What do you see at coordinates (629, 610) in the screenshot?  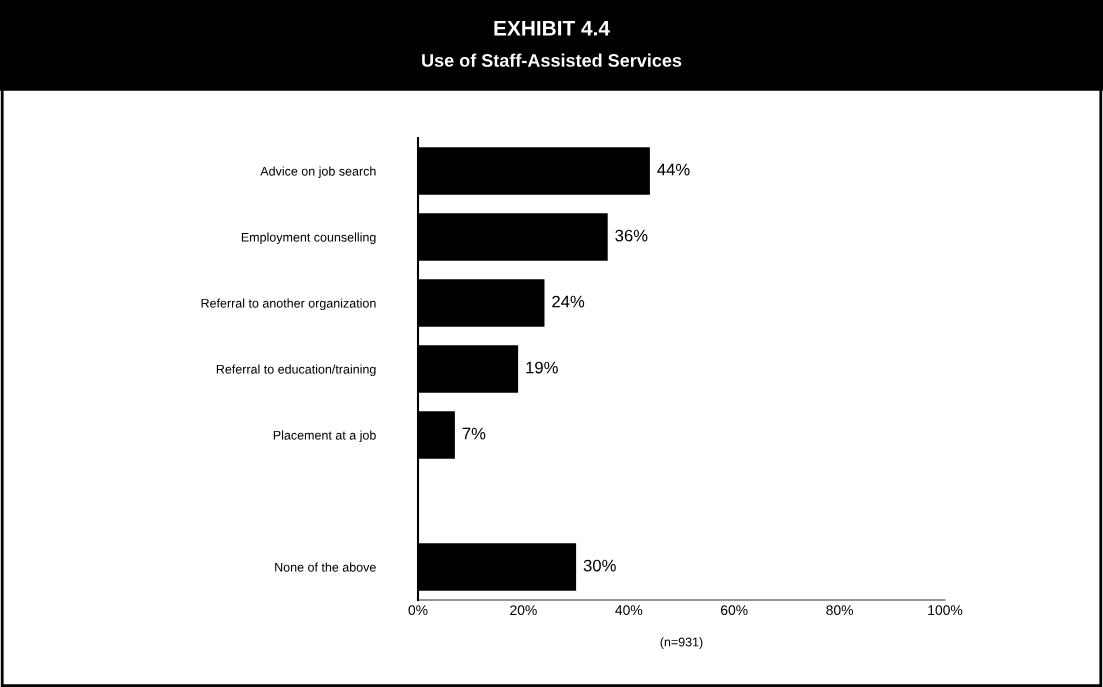 I see `x-tick-label: 40%` at bounding box center [629, 610].